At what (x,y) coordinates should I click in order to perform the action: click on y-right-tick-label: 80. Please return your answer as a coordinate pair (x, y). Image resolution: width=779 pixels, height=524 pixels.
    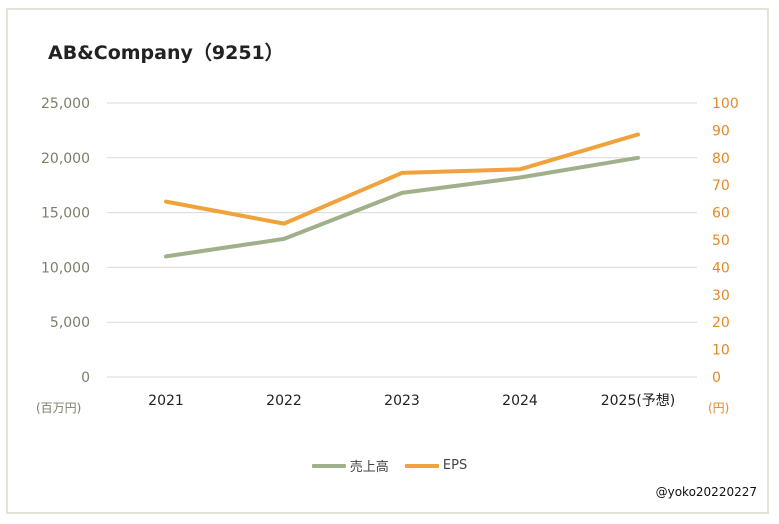
    Looking at the image, I should click on (721, 159).